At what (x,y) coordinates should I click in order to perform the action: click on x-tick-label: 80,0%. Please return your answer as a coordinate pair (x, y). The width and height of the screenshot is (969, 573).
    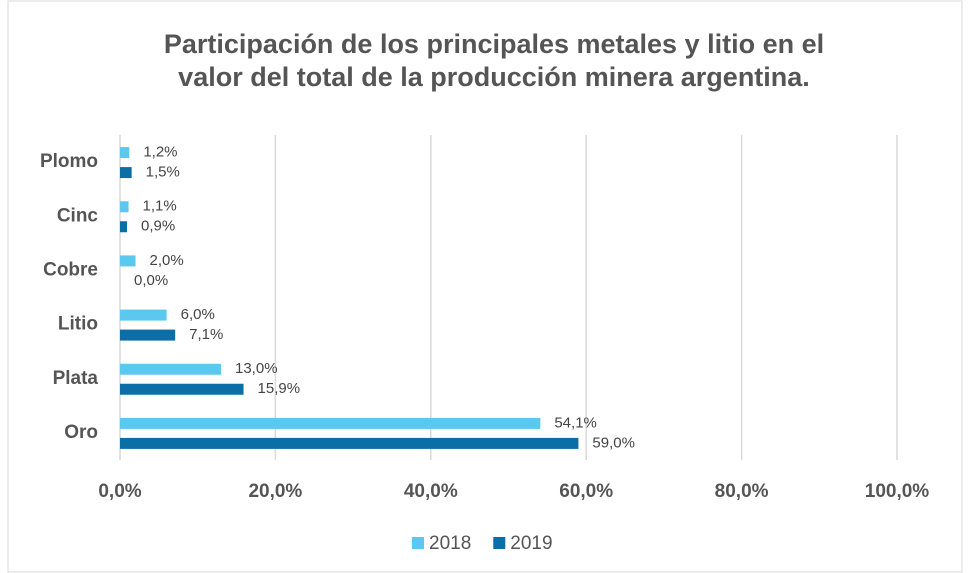
    Looking at the image, I should click on (742, 491).